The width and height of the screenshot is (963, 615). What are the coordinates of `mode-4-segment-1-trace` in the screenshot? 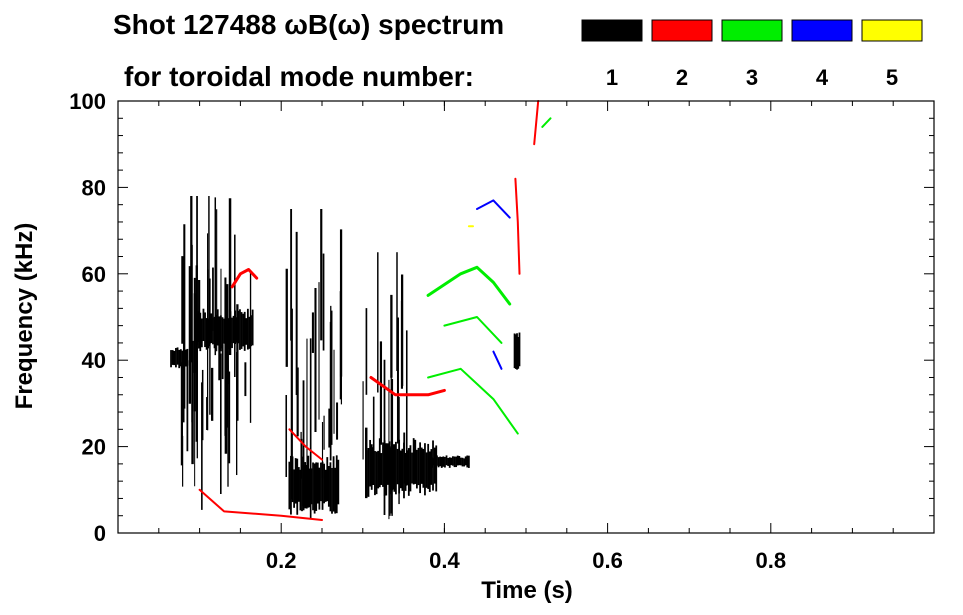 It's located at (497, 360).